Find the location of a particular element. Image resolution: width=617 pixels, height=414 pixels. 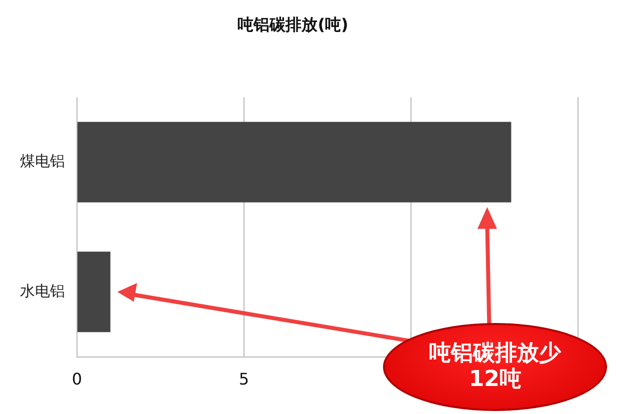

y-tick-label: 水电铝 is located at coordinates (42, 291).